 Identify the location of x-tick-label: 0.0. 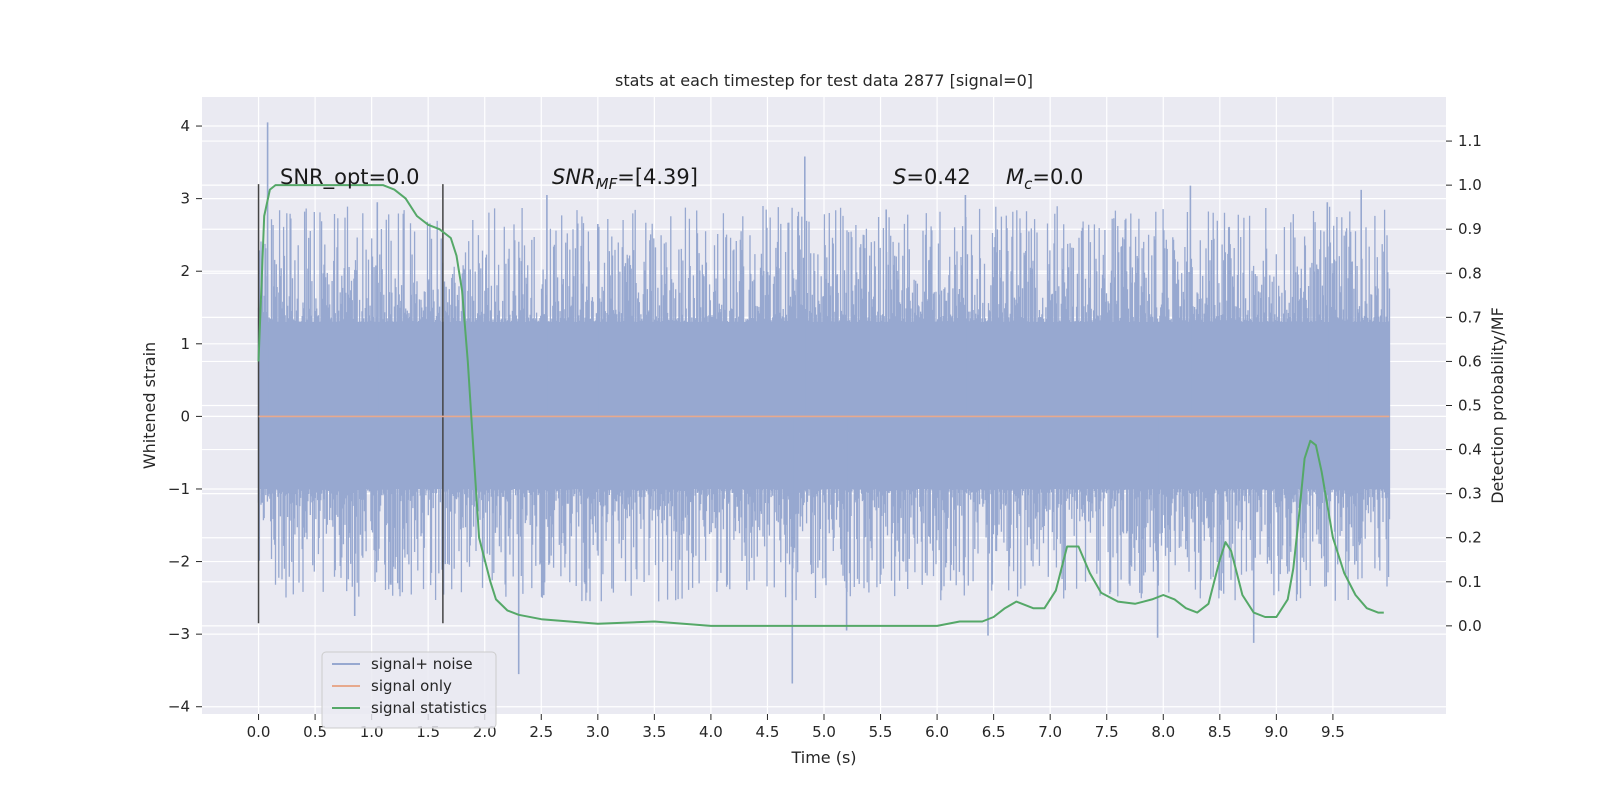
(259, 732).